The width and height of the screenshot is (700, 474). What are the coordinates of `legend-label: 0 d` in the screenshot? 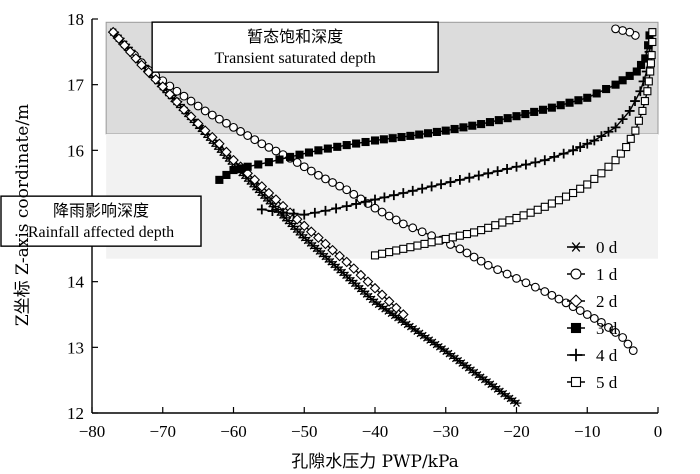 It's located at (607, 247).